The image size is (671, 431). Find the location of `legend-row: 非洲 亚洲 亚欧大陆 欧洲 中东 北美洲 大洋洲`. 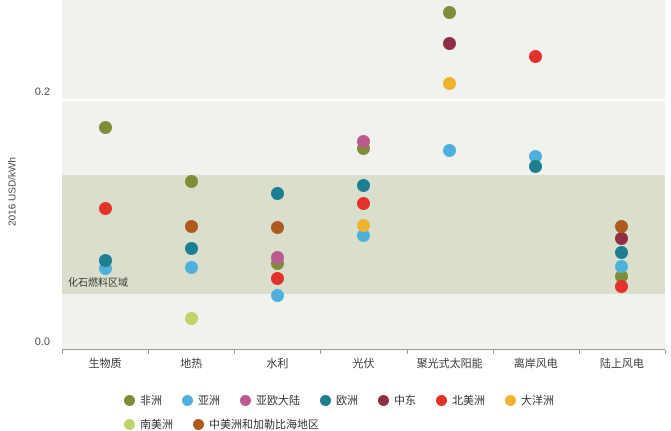

legend-row: 非洲 亚洲 亚欧大陆 欧洲 中东 北美洲 大洋洲 is located at coordinates (396, 400).